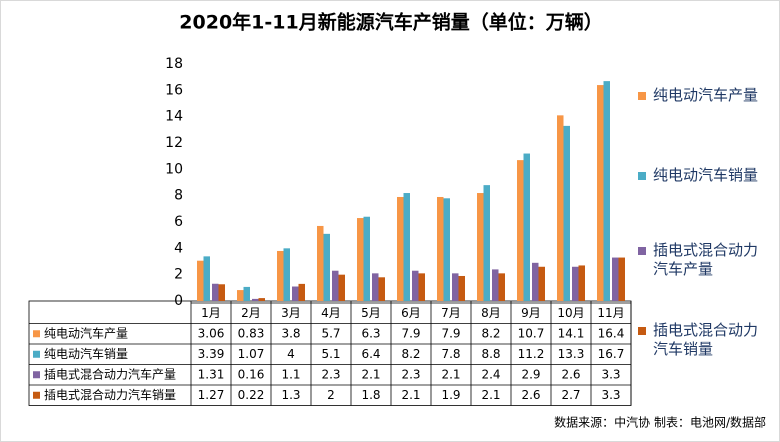 The height and width of the screenshot is (442, 780). I want to click on x-tick-label: 3月, so click(291, 313).